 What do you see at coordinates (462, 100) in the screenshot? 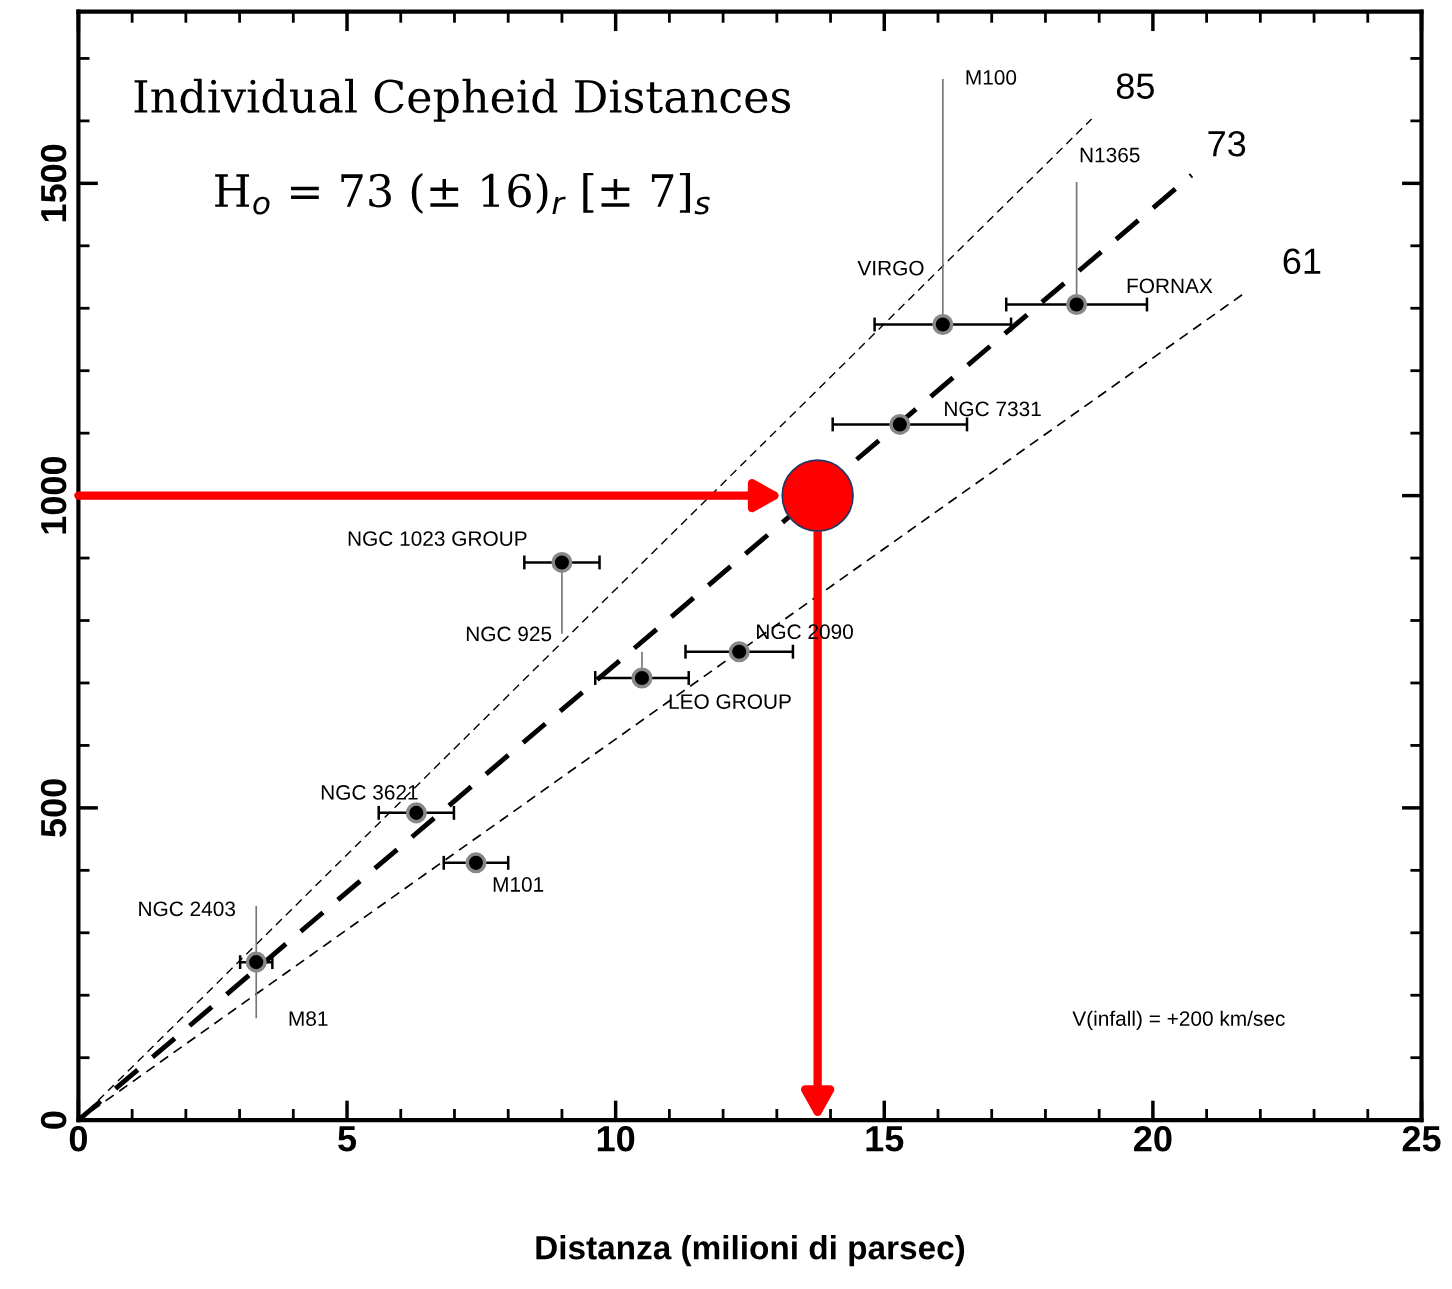
I see `text: Individual Cepheid Distances` at bounding box center [462, 100].